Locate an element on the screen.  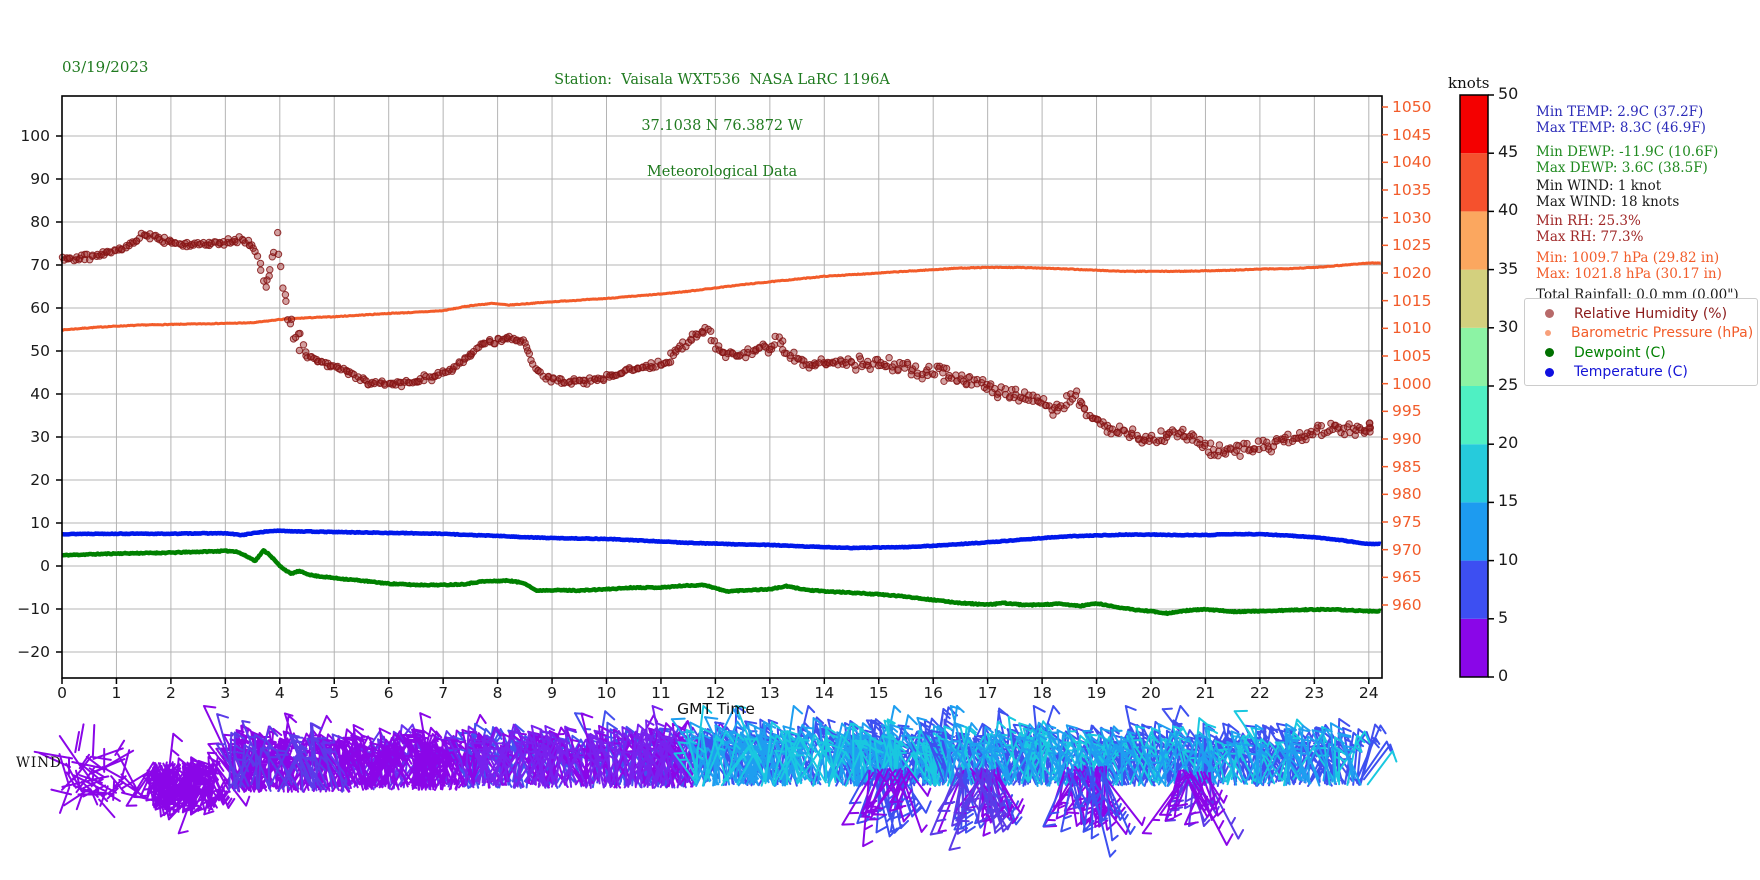
pressure-axis-tick-label: 1020 is located at coordinates (1412, 272).